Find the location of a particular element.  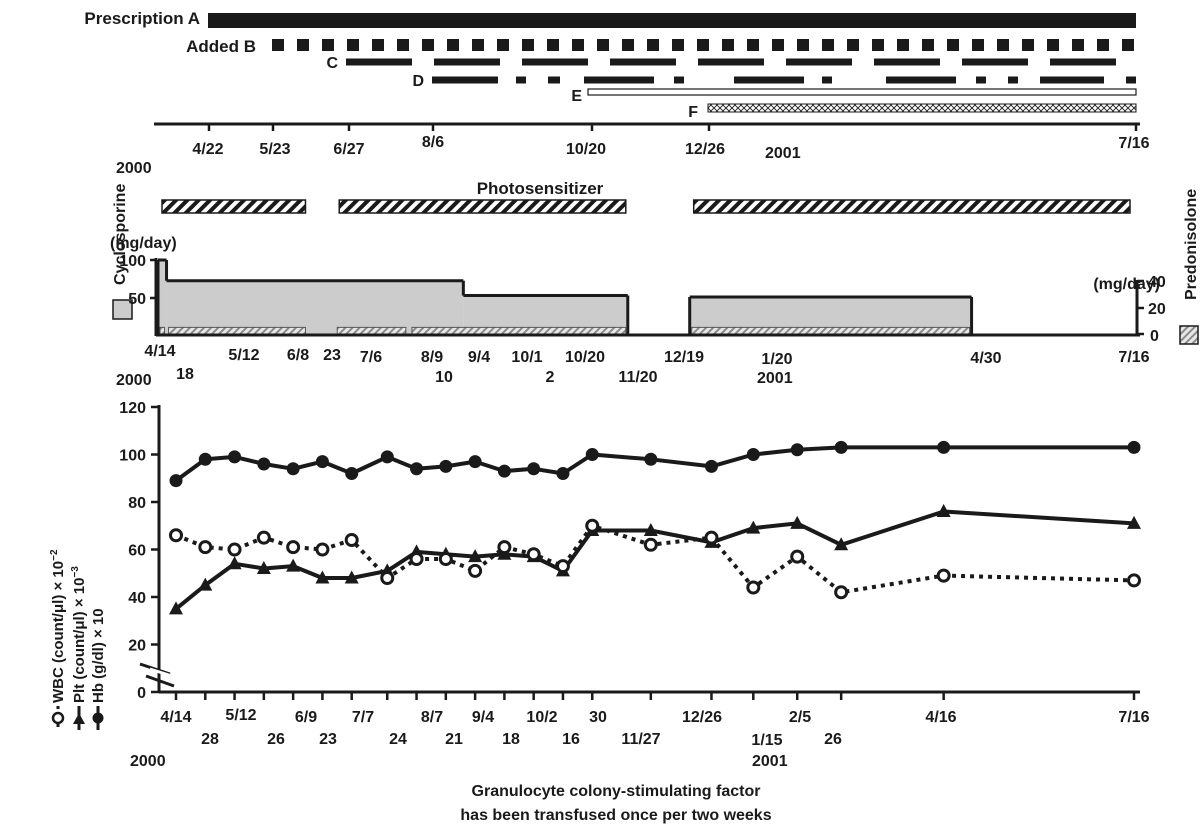

x-tick-label: 10/2 is located at coordinates (541, 717).